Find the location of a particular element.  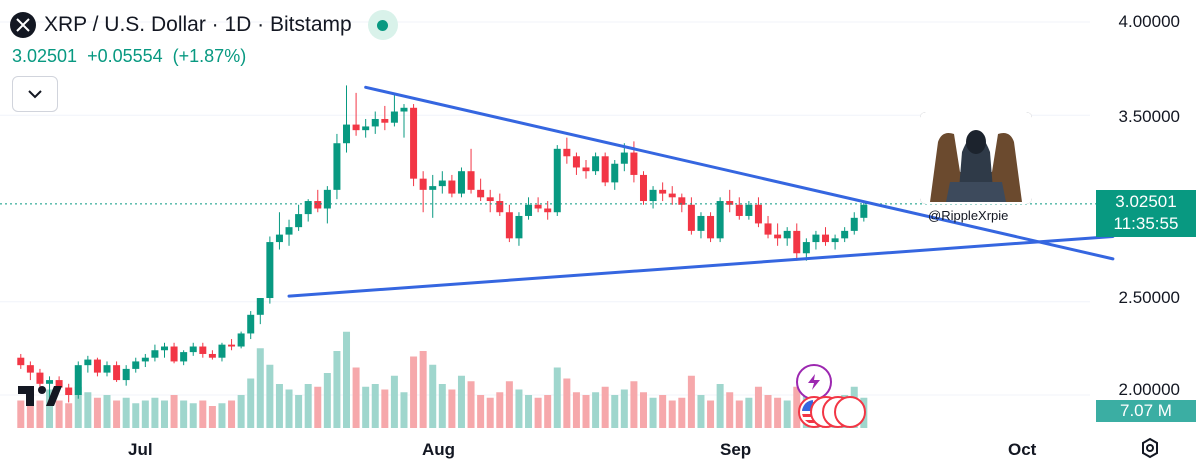

market-status-icon is located at coordinates (382, 25).